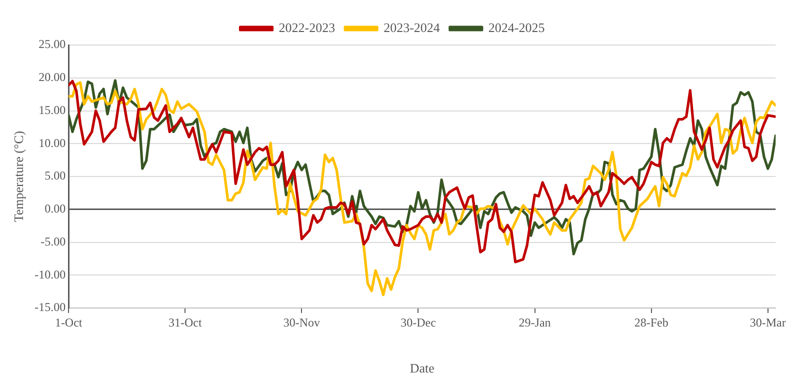 The image size is (797, 389). What do you see at coordinates (52, 143) in the screenshot?
I see `y-tick-label: 10.00` at bounding box center [52, 143].